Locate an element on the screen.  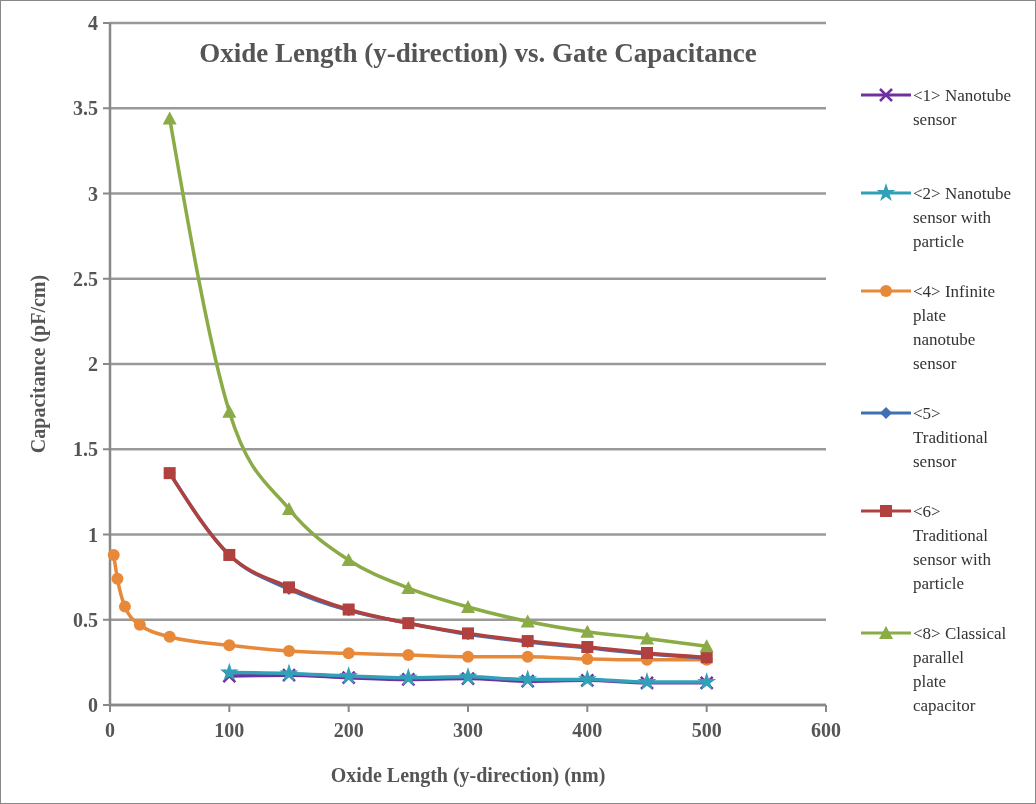
legend-label: <1> Nanotube sensor is located at coordinates (962, 107).